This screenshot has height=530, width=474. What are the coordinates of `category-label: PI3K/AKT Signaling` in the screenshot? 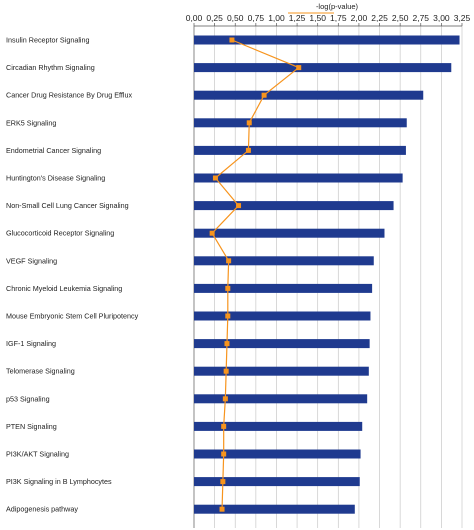 It's located at (37, 454).